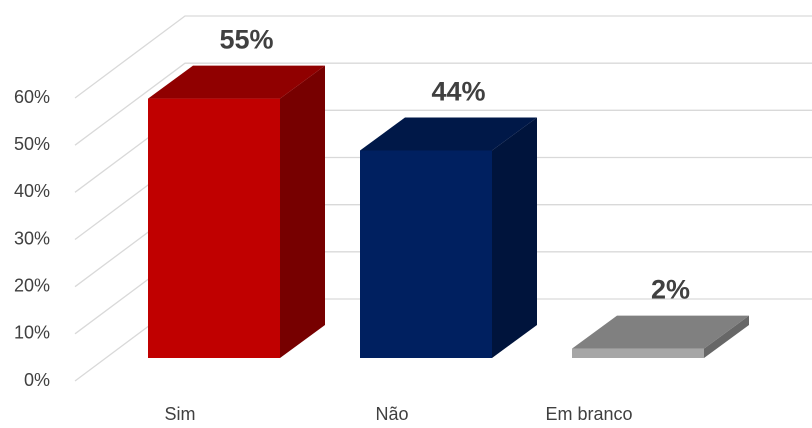  What do you see at coordinates (32, 97) in the screenshot?
I see `y-tick-label: 60%` at bounding box center [32, 97].